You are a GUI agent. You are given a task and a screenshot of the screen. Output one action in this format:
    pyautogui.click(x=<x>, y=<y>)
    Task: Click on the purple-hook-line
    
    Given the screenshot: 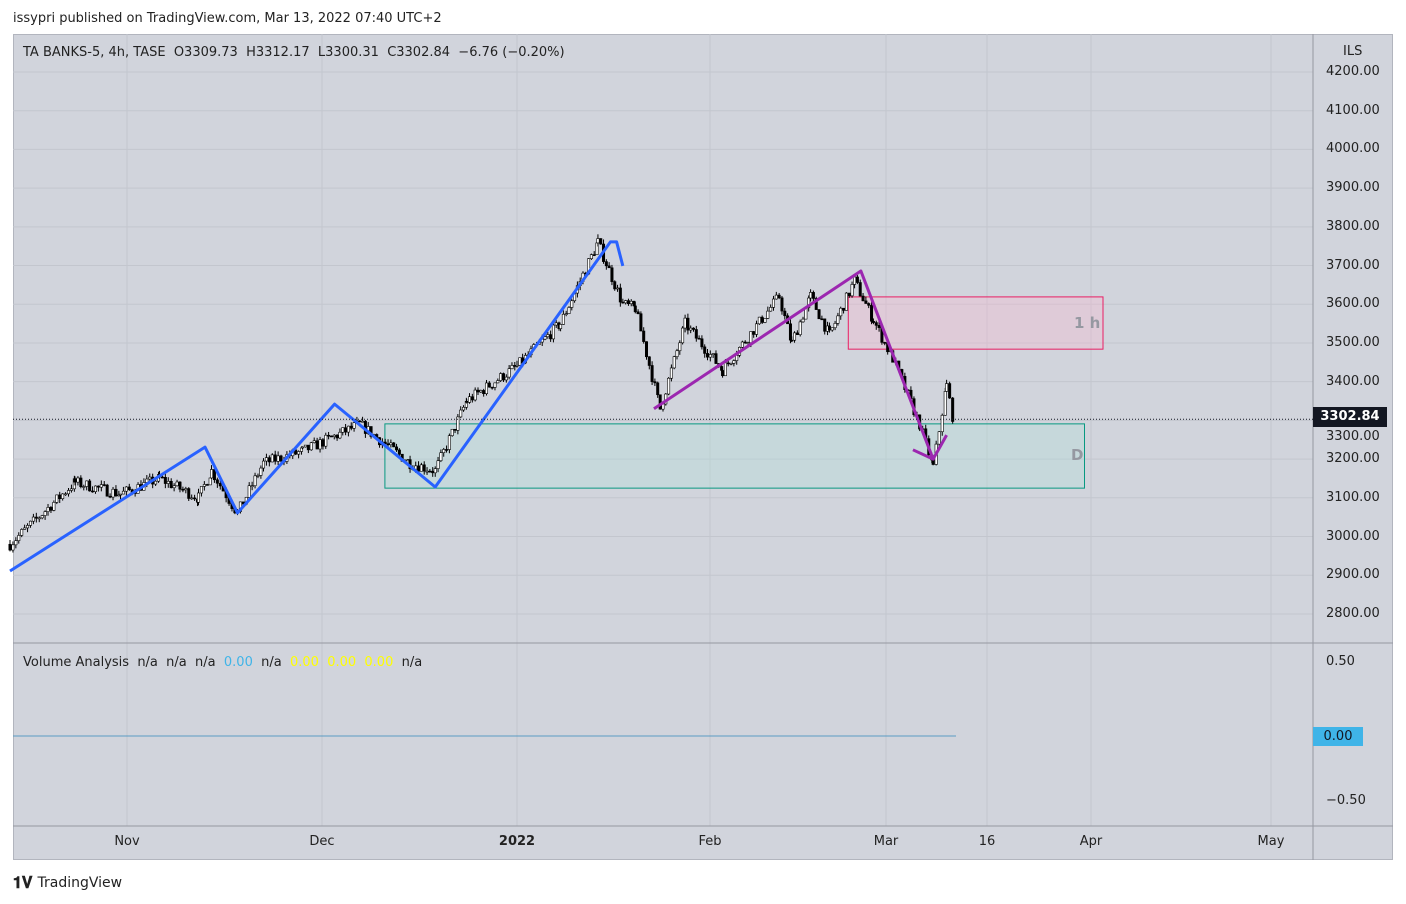 What is the action you would take?
    pyautogui.click(x=930, y=447)
    